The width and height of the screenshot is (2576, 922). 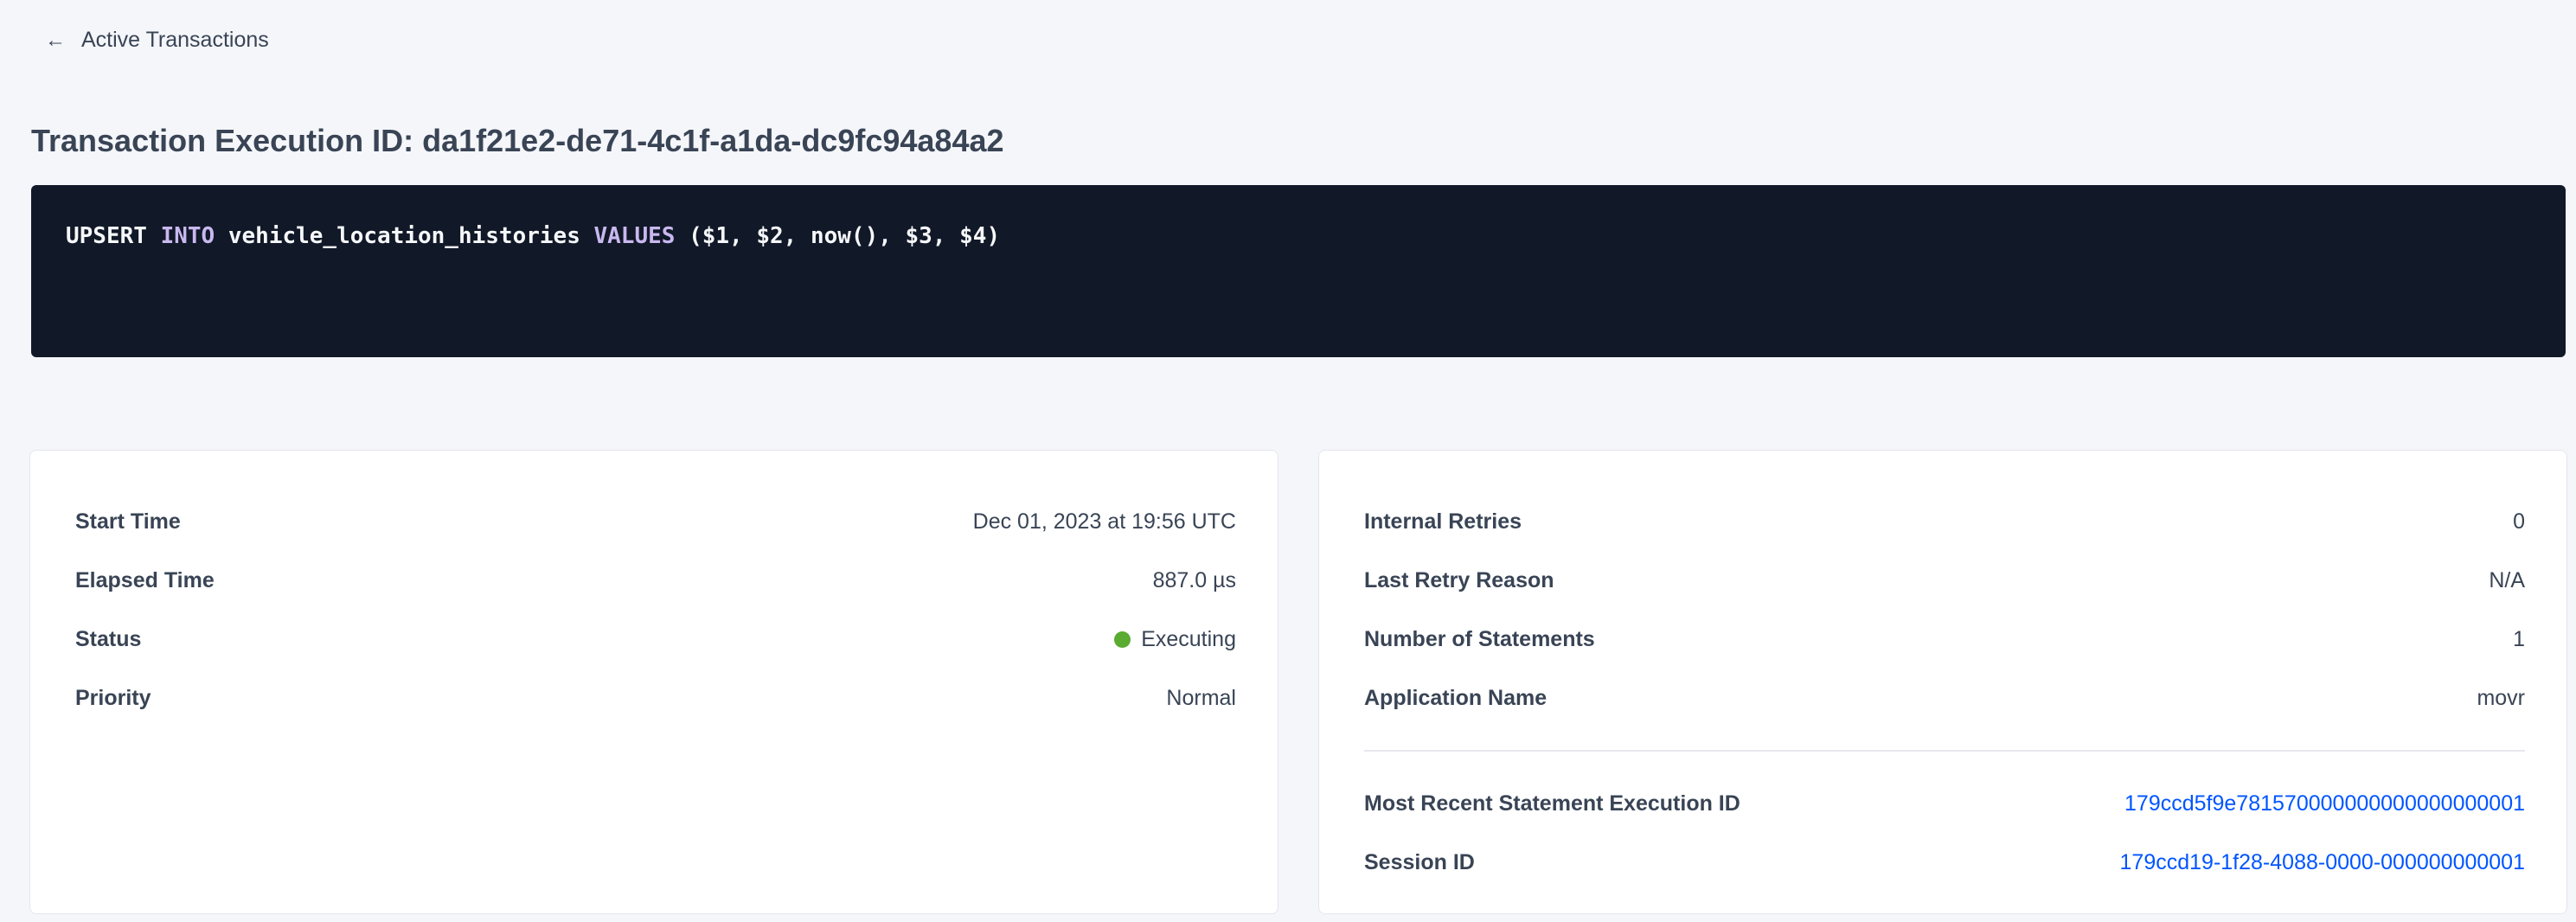 I want to click on number-of-statements-row: Number of Statements 1, so click(x=1944, y=639).